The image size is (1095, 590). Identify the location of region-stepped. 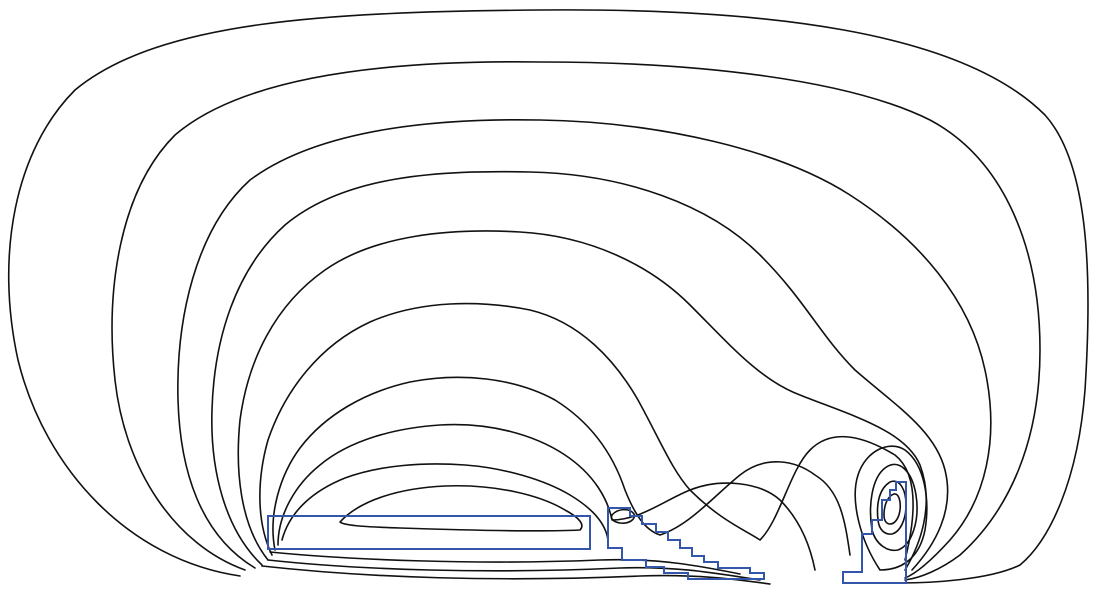
(686, 543).